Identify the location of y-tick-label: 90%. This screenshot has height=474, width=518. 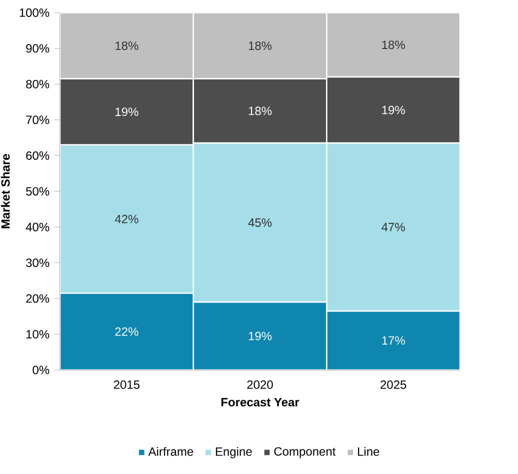
(38, 48).